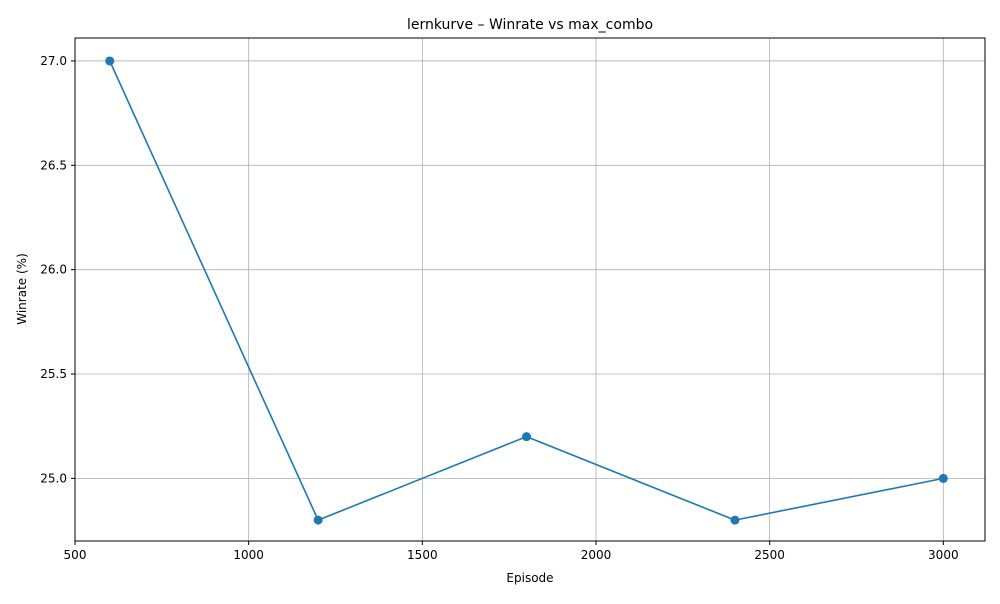 The image size is (1000, 604). Describe the element at coordinates (53, 165) in the screenshot. I see `y-tick-label: 26.5` at that location.